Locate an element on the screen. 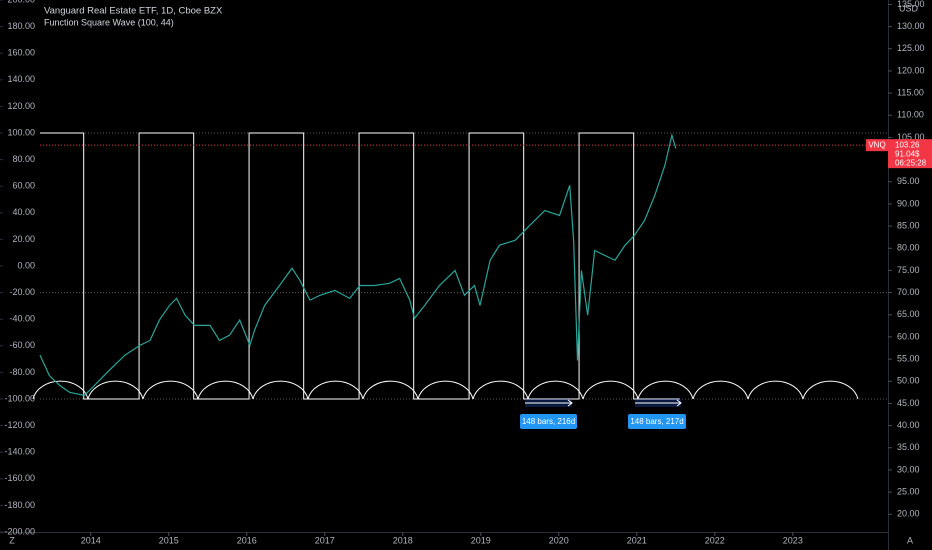 The image size is (932, 550). y-tick-label: -20.00 is located at coordinates (22, 292).